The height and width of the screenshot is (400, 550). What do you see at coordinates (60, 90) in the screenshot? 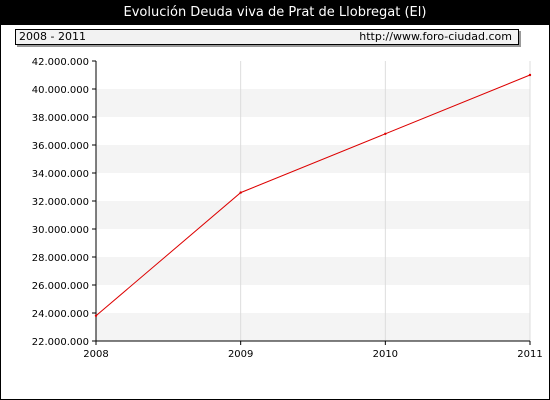
I see `y-tick-label: 40.000.000` at bounding box center [60, 90].